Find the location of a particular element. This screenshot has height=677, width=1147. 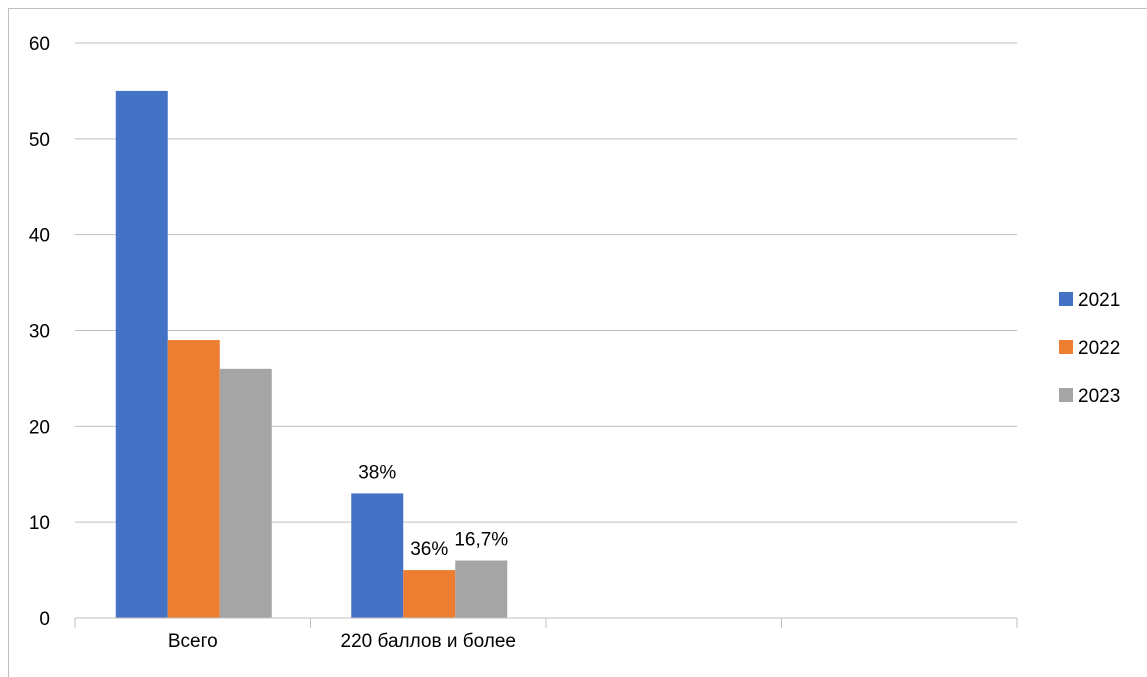

data-label: 38% is located at coordinates (377, 472).